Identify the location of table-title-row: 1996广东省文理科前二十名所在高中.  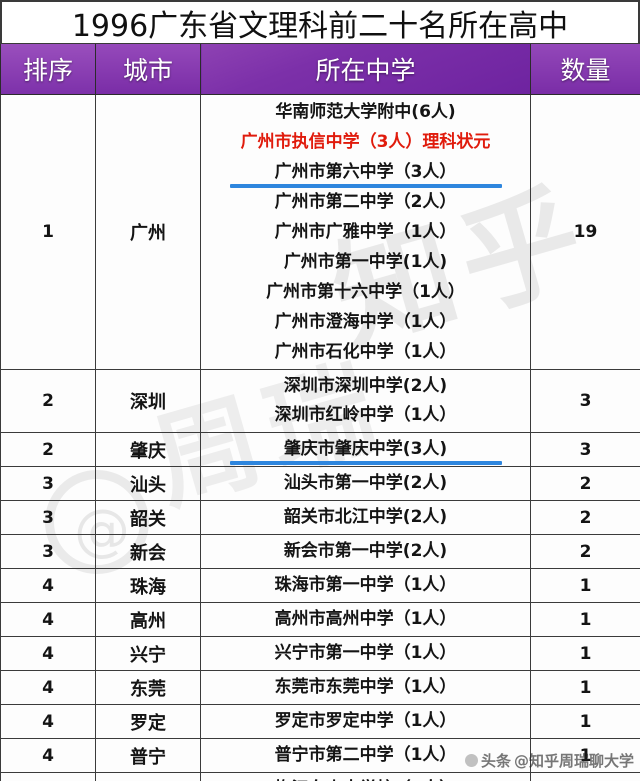
(320, 22).